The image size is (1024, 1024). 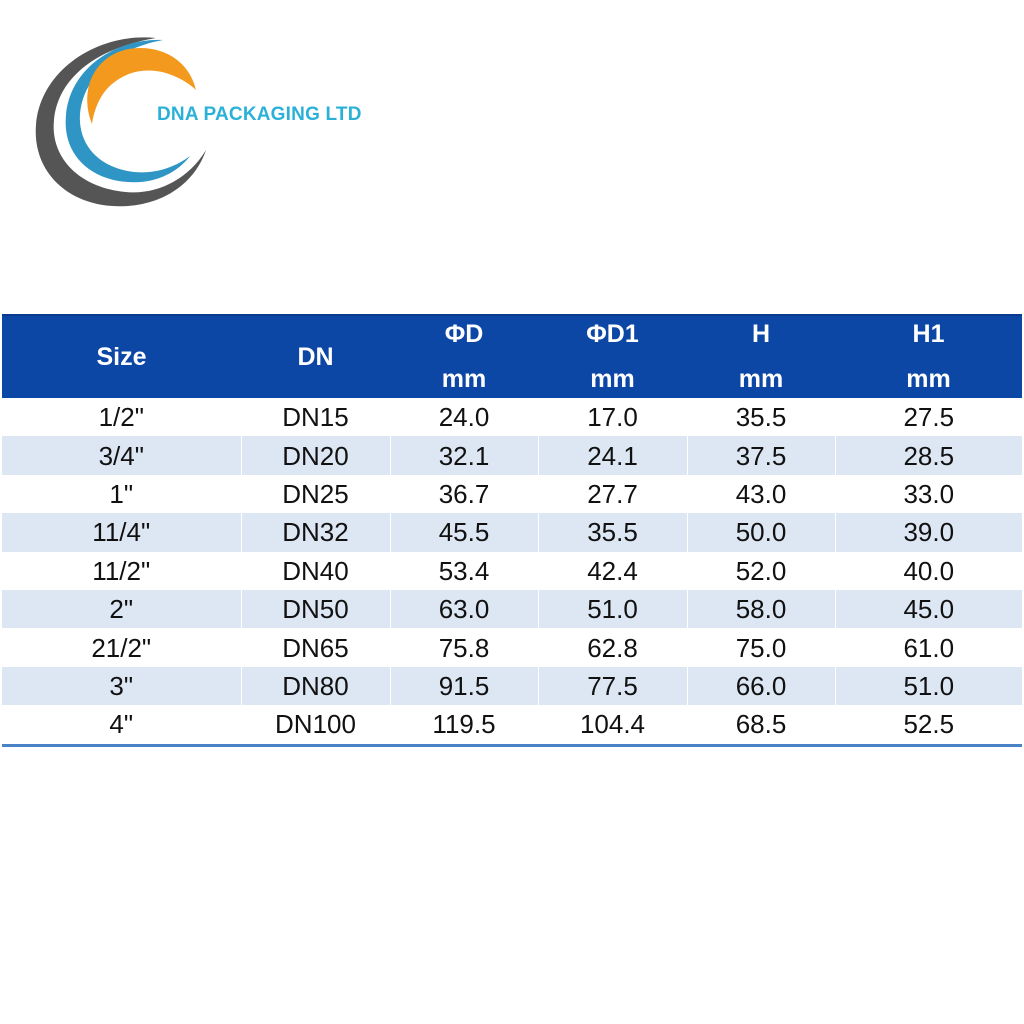 I want to click on cell-h: 68.5, so click(x=761, y=726).